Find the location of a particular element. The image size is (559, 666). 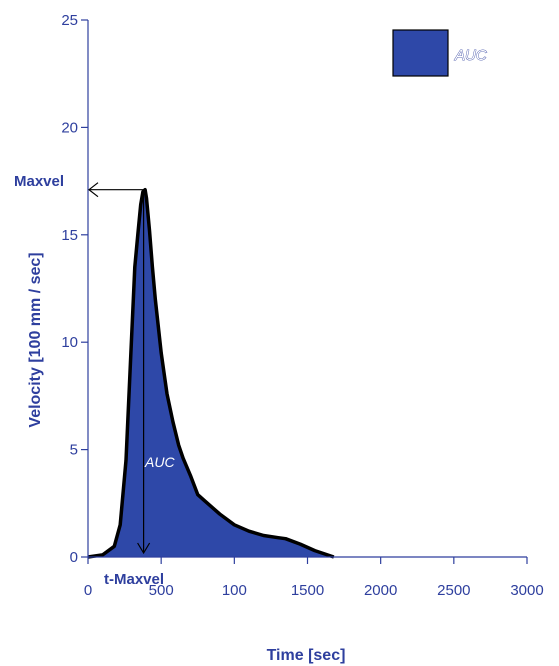

y-tick-label: 20 is located at coordinates (69, 127).